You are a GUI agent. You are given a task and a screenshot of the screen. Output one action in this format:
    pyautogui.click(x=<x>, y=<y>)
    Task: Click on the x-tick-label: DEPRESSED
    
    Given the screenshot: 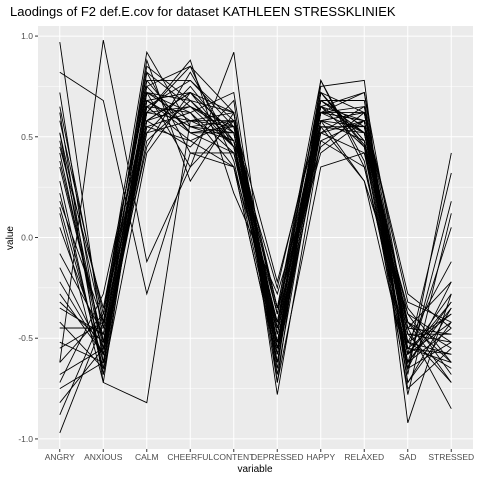 What is the action you would take?
    pyautogui.click(x=277, y=457)
    